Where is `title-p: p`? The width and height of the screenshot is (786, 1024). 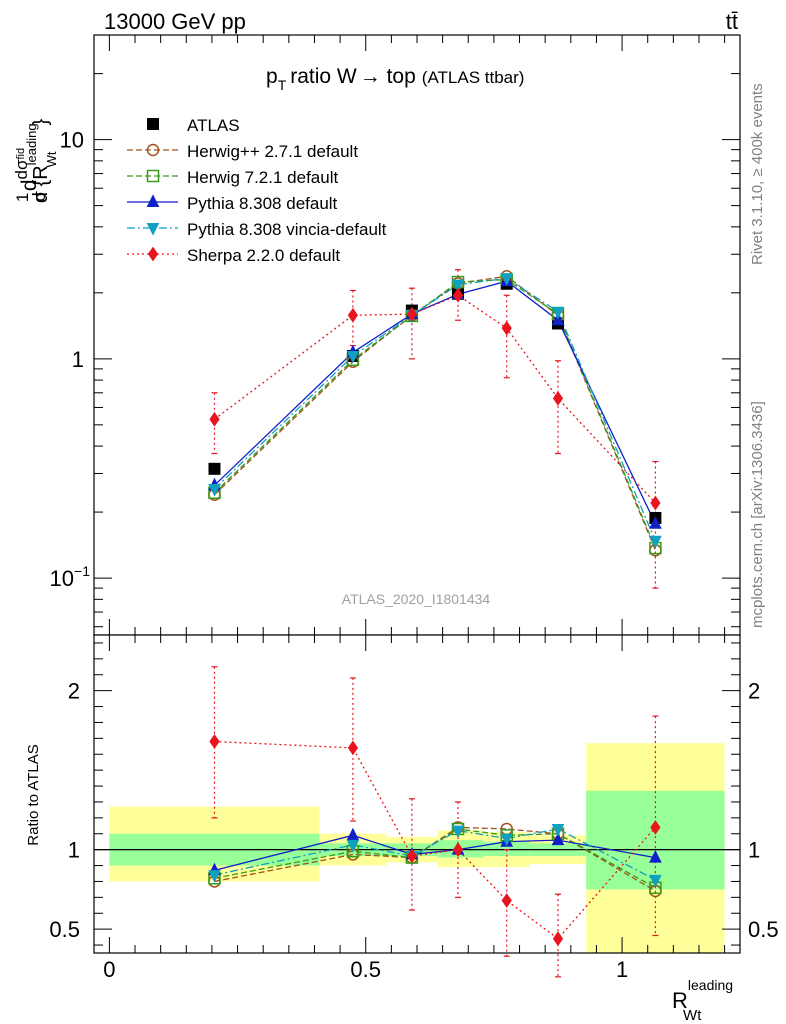 title-p: p is located at coordinates (272, 76).